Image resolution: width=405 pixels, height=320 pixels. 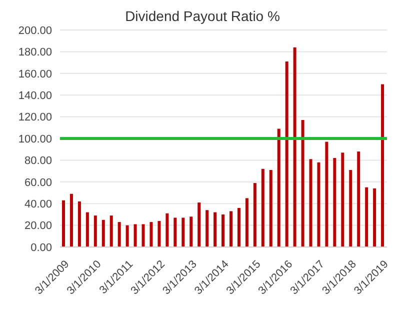 I want to click on y-tick-label: 120.00, so click(x=35, y=118).